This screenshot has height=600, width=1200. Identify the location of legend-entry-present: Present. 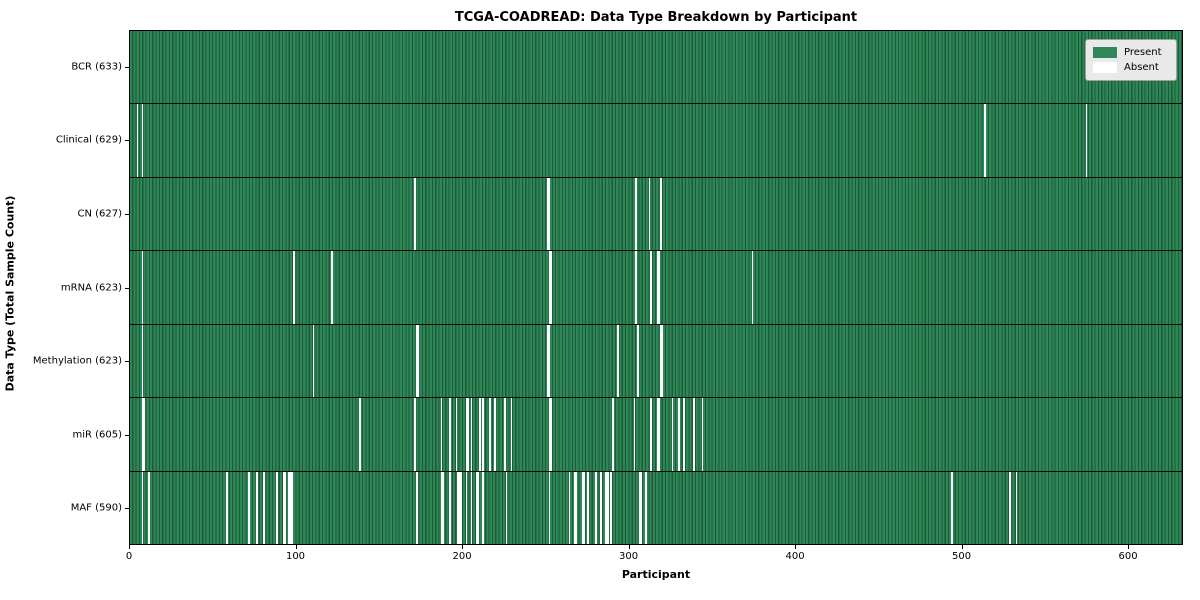
(1131, 52).